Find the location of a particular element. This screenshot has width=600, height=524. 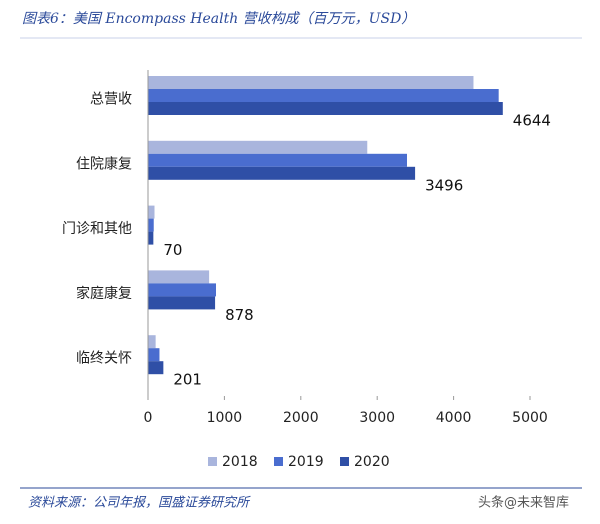

x-tick-label: 5000 is located at coordinates (530, 418).